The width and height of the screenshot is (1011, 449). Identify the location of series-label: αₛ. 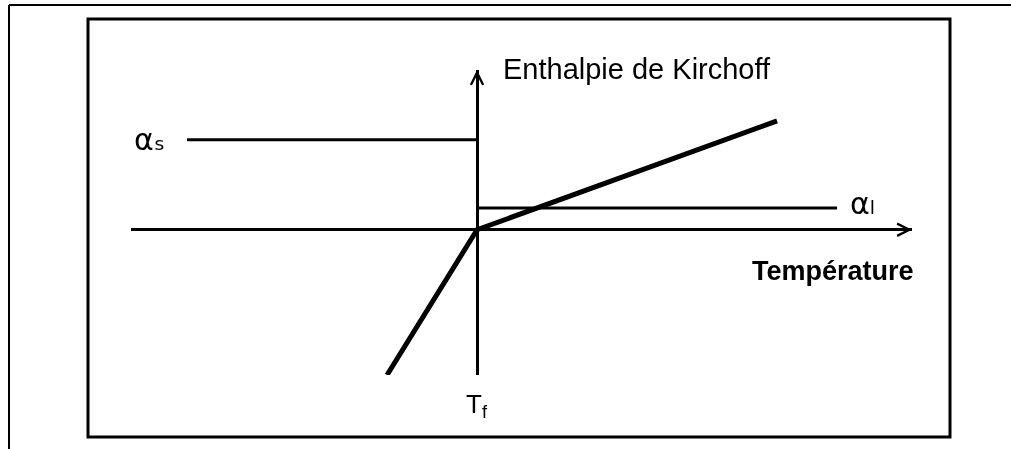
(149, 139).